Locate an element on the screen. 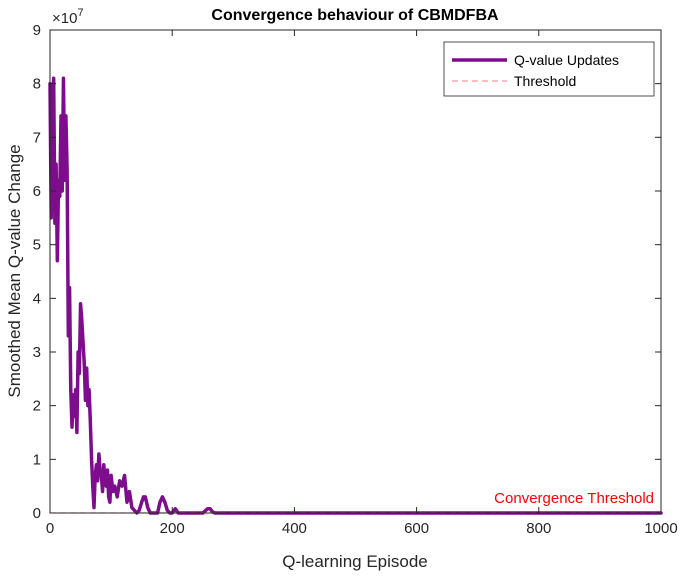  y-tick-label: 5 is located at coordinates (37, 245).